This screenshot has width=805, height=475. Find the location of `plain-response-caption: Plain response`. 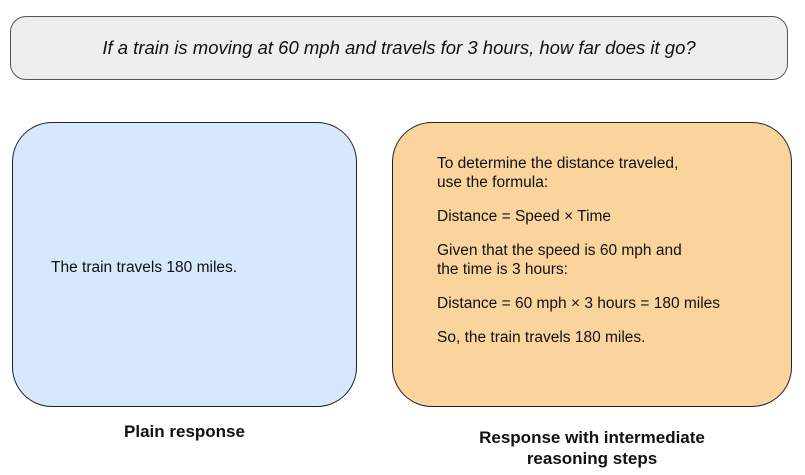

plain-response-caption: Plain response is located at coordinates (184, 431).